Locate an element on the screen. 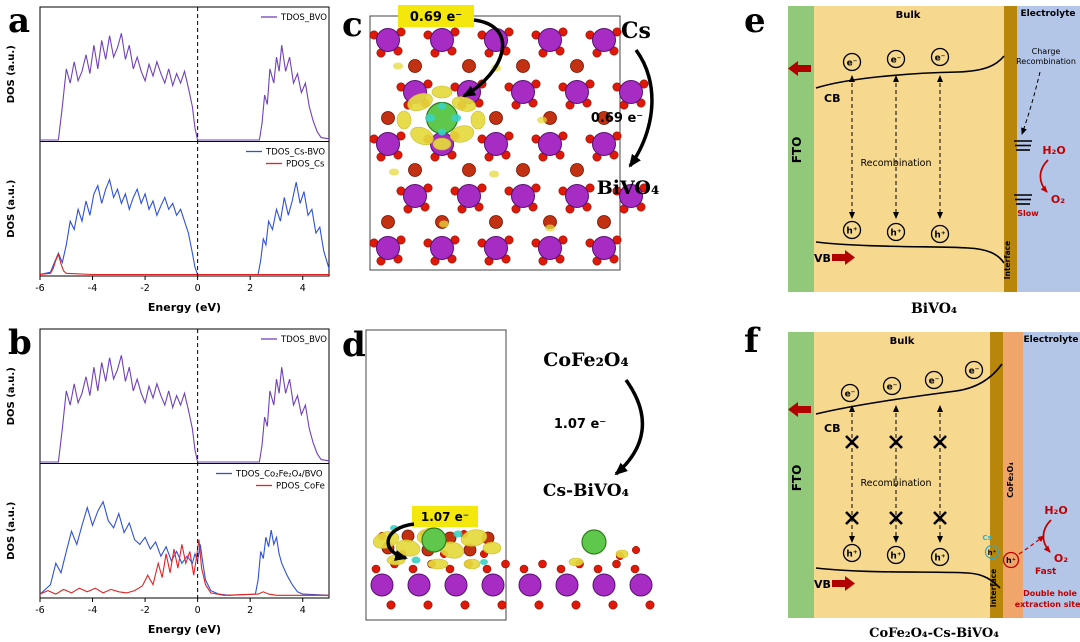 This screenshot has height=642, width=1080. hole-flow-arrow is located at coordinates (843, 583).